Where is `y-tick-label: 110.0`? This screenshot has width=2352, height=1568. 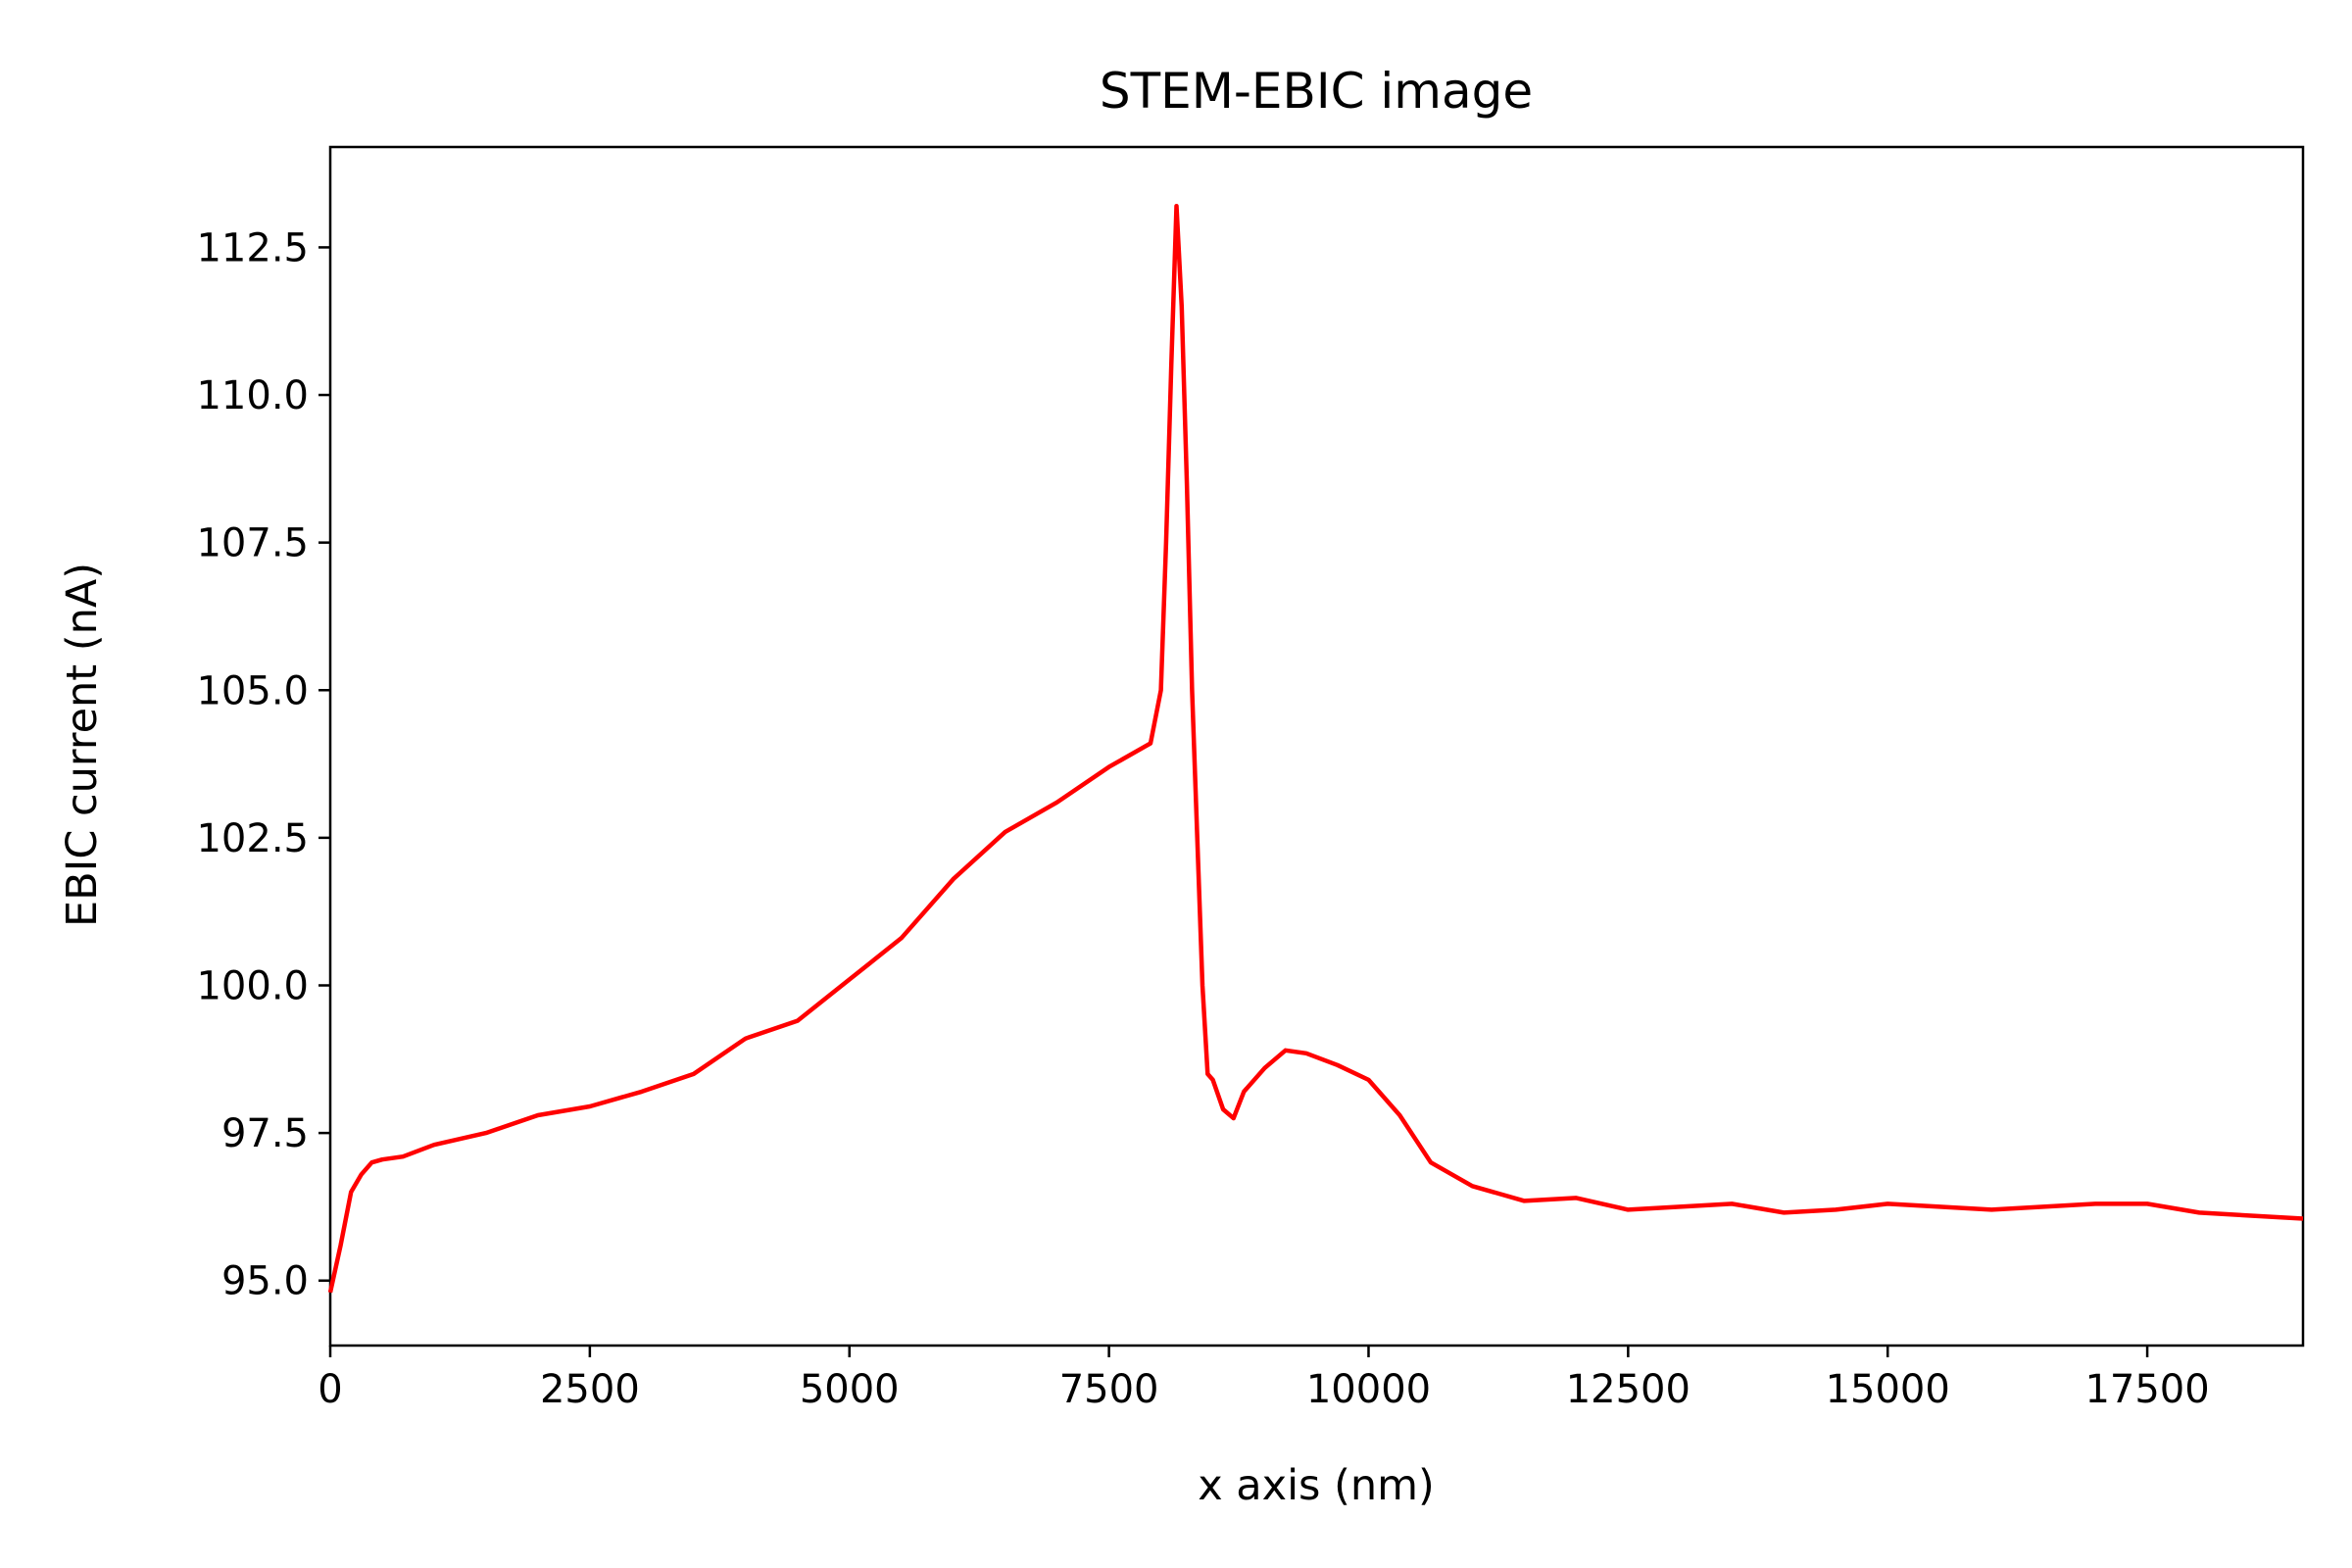
y-tick-label: 110.0 is located at coordinates (253, 395).